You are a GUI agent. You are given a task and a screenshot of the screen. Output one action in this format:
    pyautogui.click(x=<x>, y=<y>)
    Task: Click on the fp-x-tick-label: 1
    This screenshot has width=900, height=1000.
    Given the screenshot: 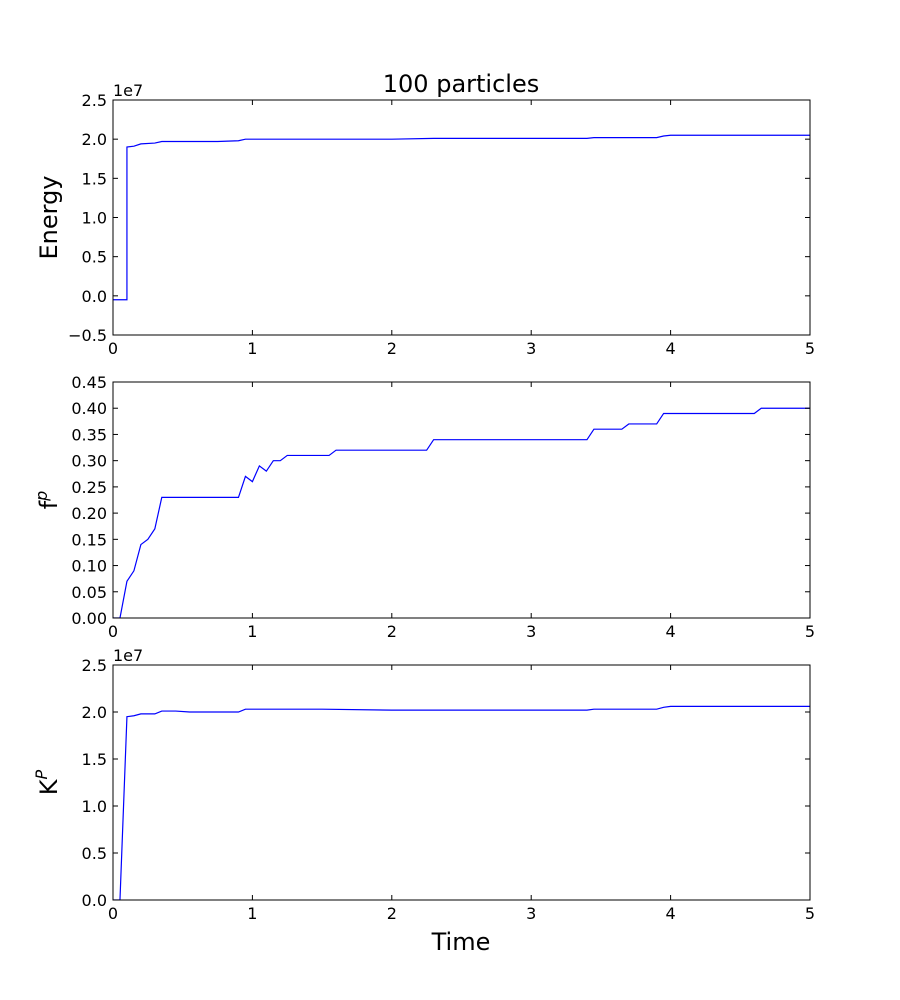 What is the action you would take?
    pyautogui.click(x=252, y=631)
    